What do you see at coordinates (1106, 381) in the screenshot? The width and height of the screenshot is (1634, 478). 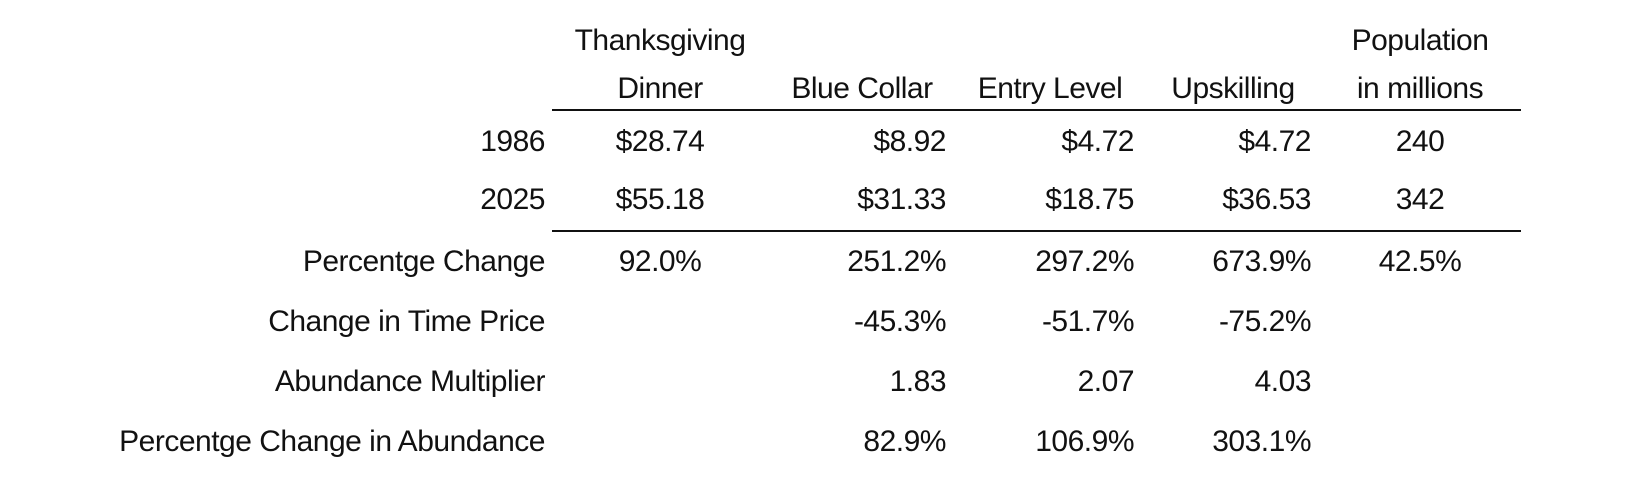 I see `cell: 2.07` at bounding box center [1106, 381].